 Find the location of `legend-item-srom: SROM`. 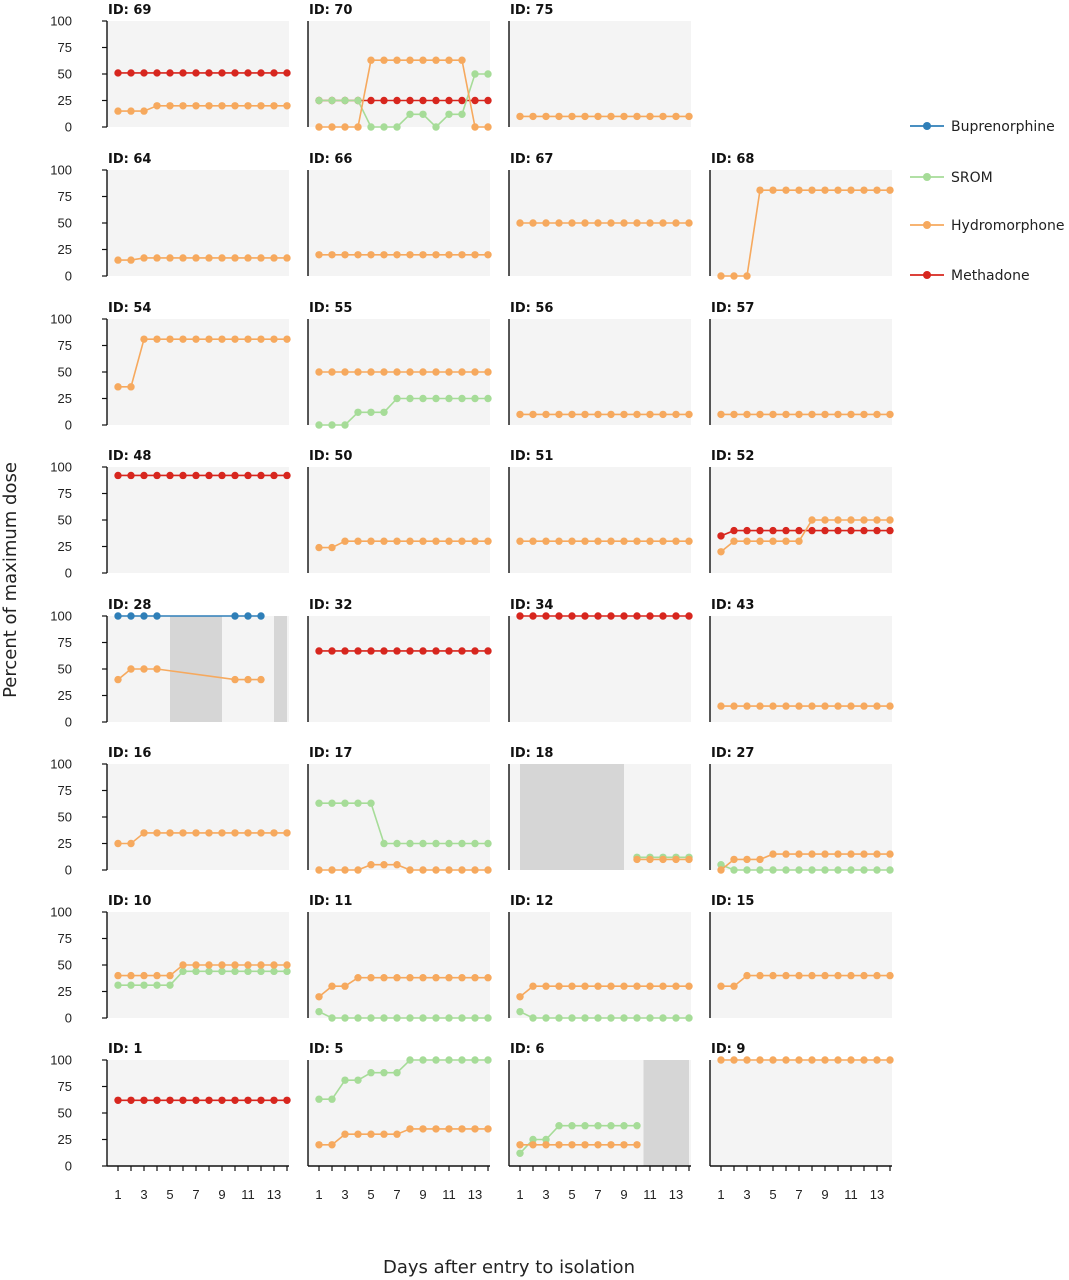

legend-item-srom: SROM is located at coordinates (951, 178).